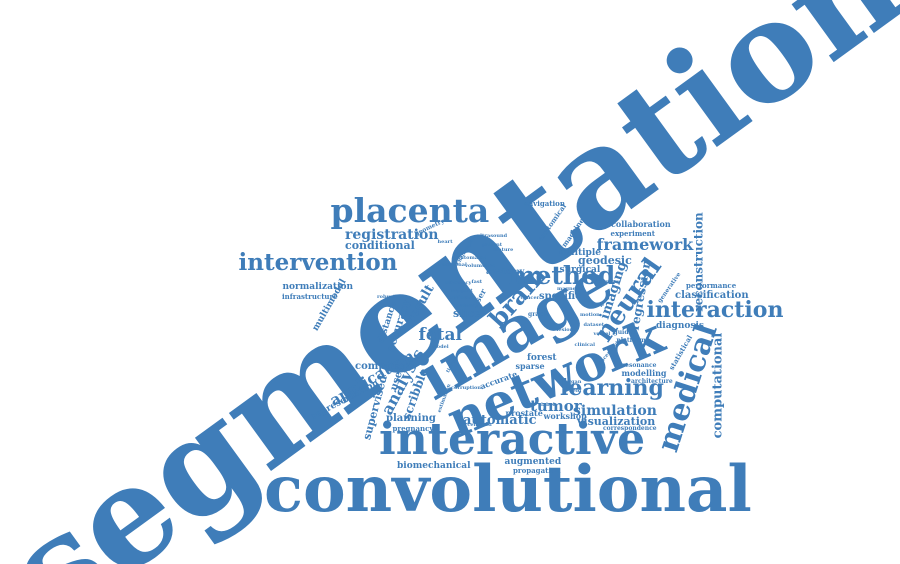  What do you see at coordinates (440, 346) in the screenshot?
I see `word-model: model` at bounding box center [440, 346].